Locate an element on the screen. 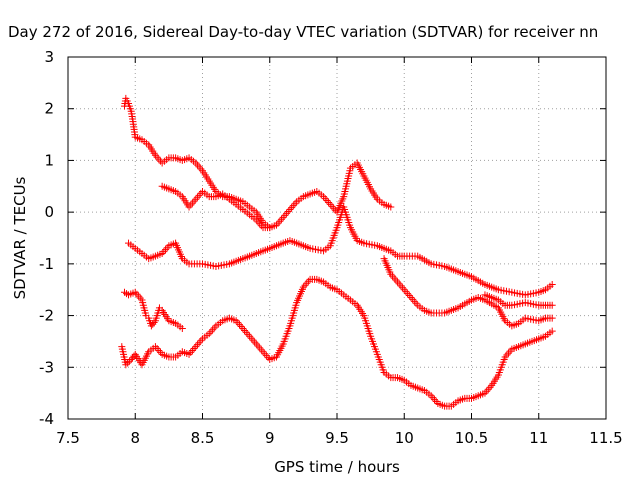 This screenshot has width=640, height=480. x-axis-label: GPS time / hours is located at coordinates (337, 467).